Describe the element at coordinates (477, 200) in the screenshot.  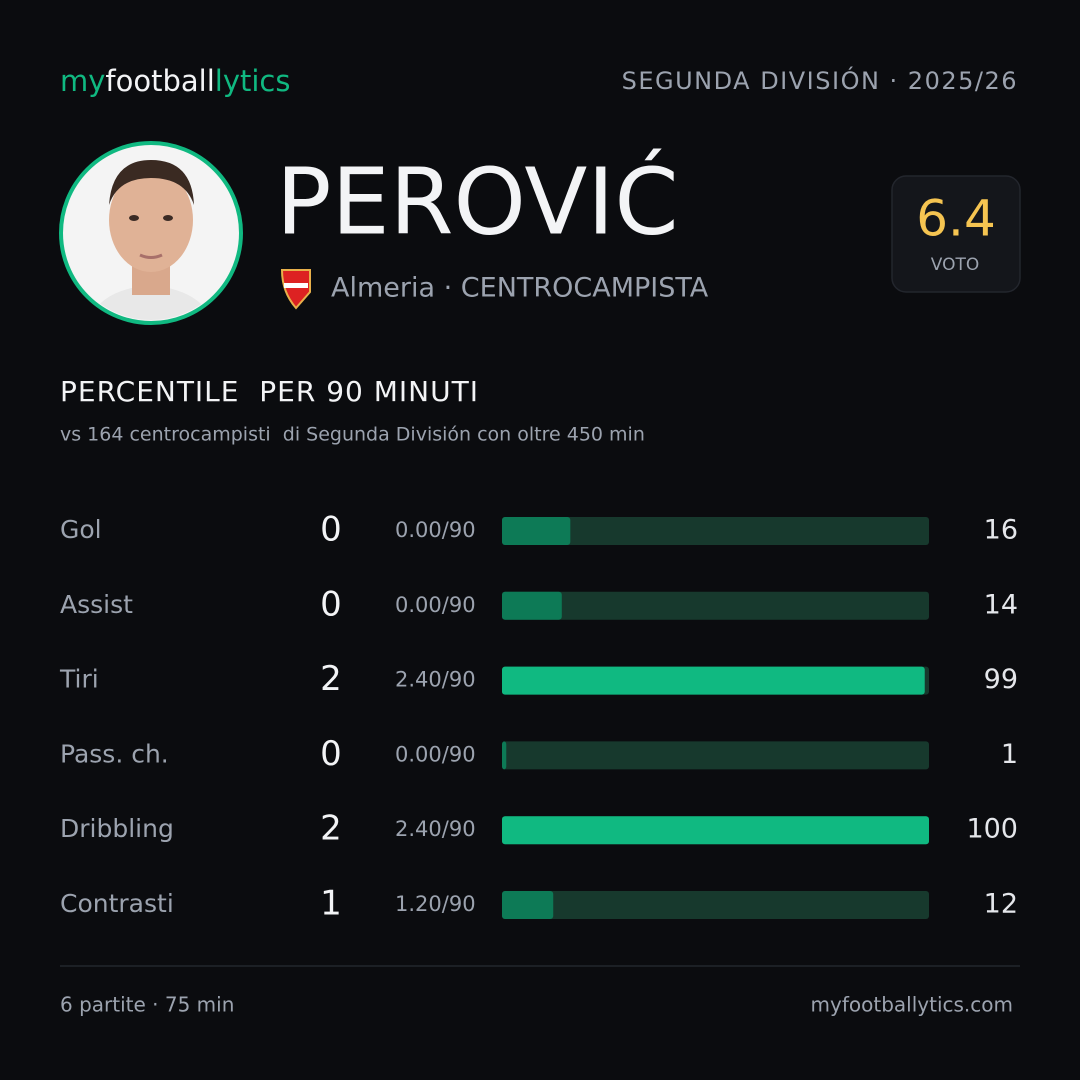
I see `player-name: PEROVIĆ` at that location.